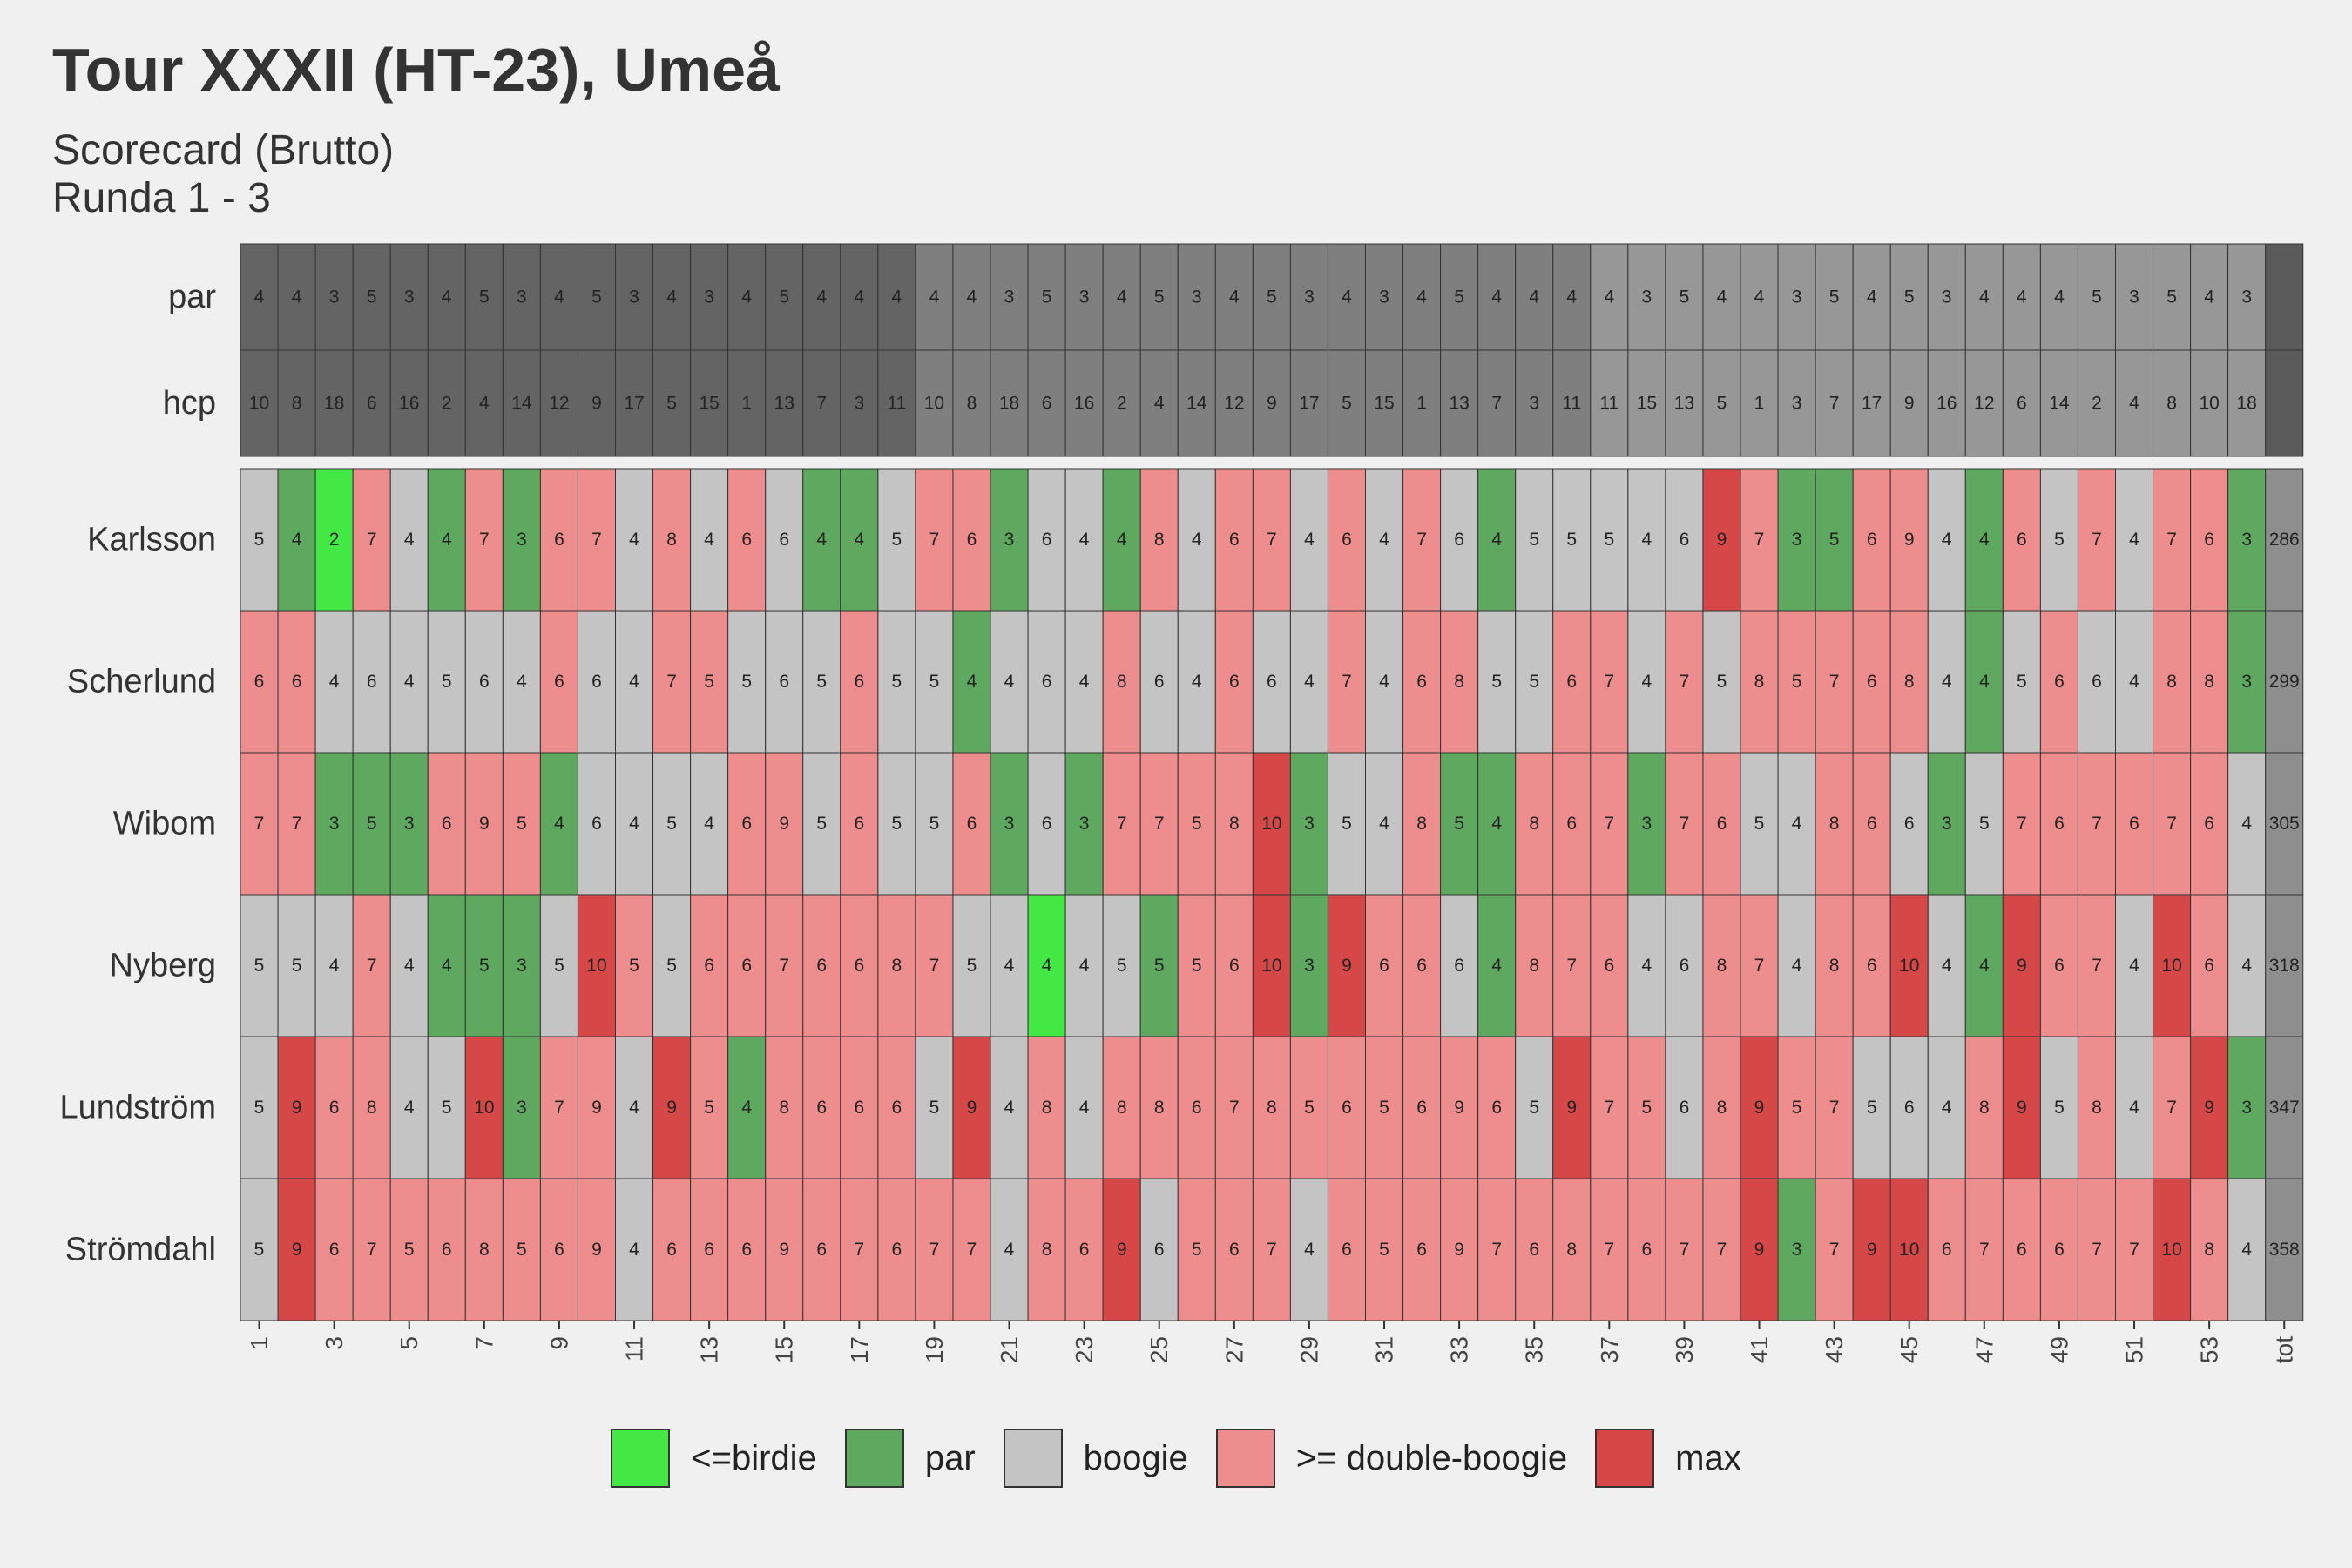 The image size is (2352, 1568). Describe the element at coordinates (1196, 404) in the screenshot. I see `hcp-value: 14` at that location.